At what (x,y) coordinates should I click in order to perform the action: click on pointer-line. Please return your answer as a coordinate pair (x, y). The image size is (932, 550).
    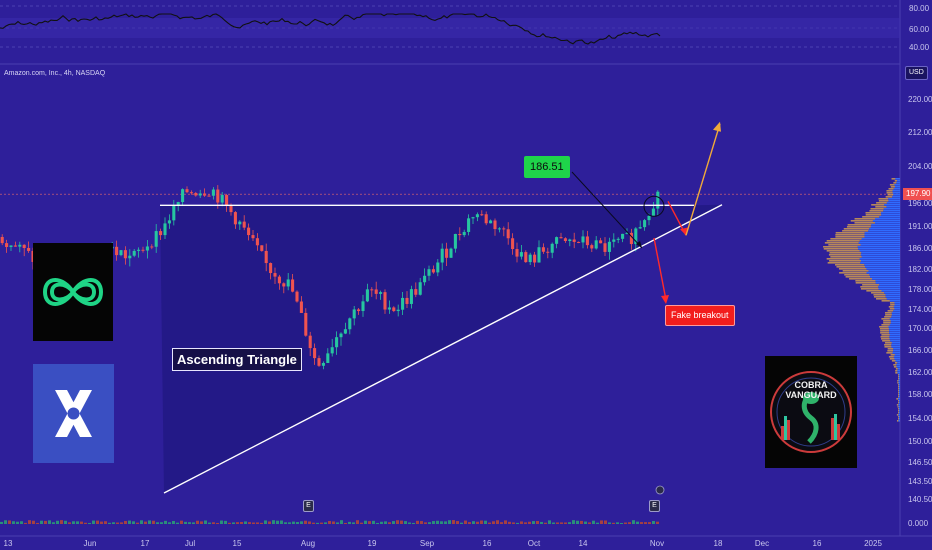
    Looking at the image, I should click on (607, 210).